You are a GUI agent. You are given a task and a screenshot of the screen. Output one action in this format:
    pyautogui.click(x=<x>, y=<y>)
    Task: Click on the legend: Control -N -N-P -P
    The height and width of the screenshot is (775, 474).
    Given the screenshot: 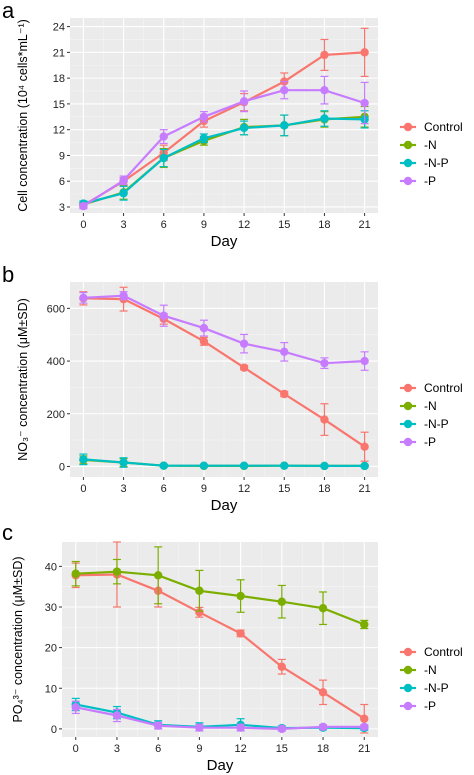 What is the action you would take?
    pyautogui.click(x=431, y=154)
    